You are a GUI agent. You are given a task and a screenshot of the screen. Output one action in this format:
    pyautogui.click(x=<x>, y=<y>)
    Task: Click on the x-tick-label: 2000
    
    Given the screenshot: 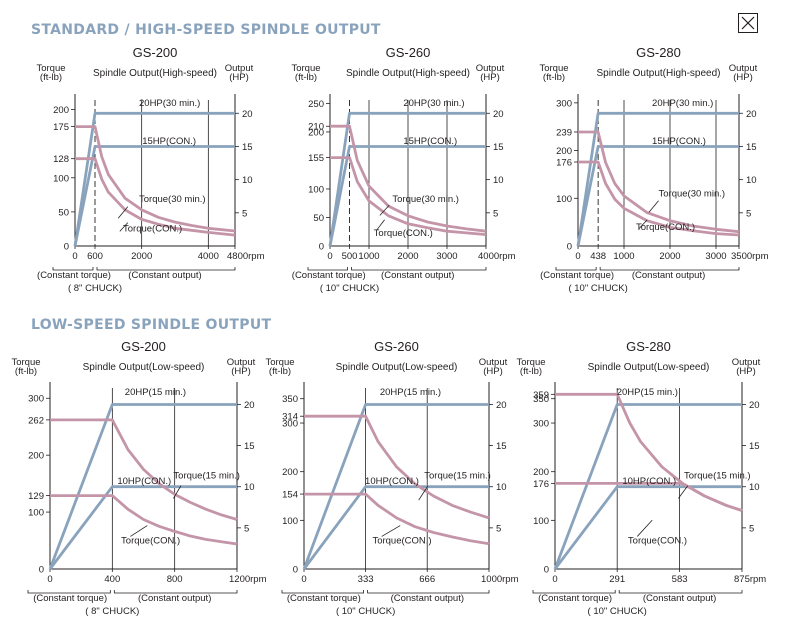 What is the action you would take?
    pyautogui.click(x=407, y=256)
    